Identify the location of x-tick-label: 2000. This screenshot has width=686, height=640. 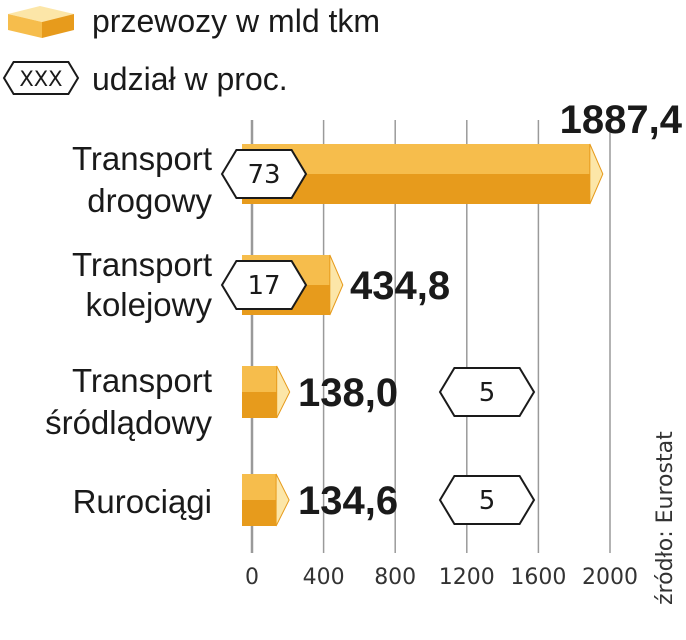
(610, 577).